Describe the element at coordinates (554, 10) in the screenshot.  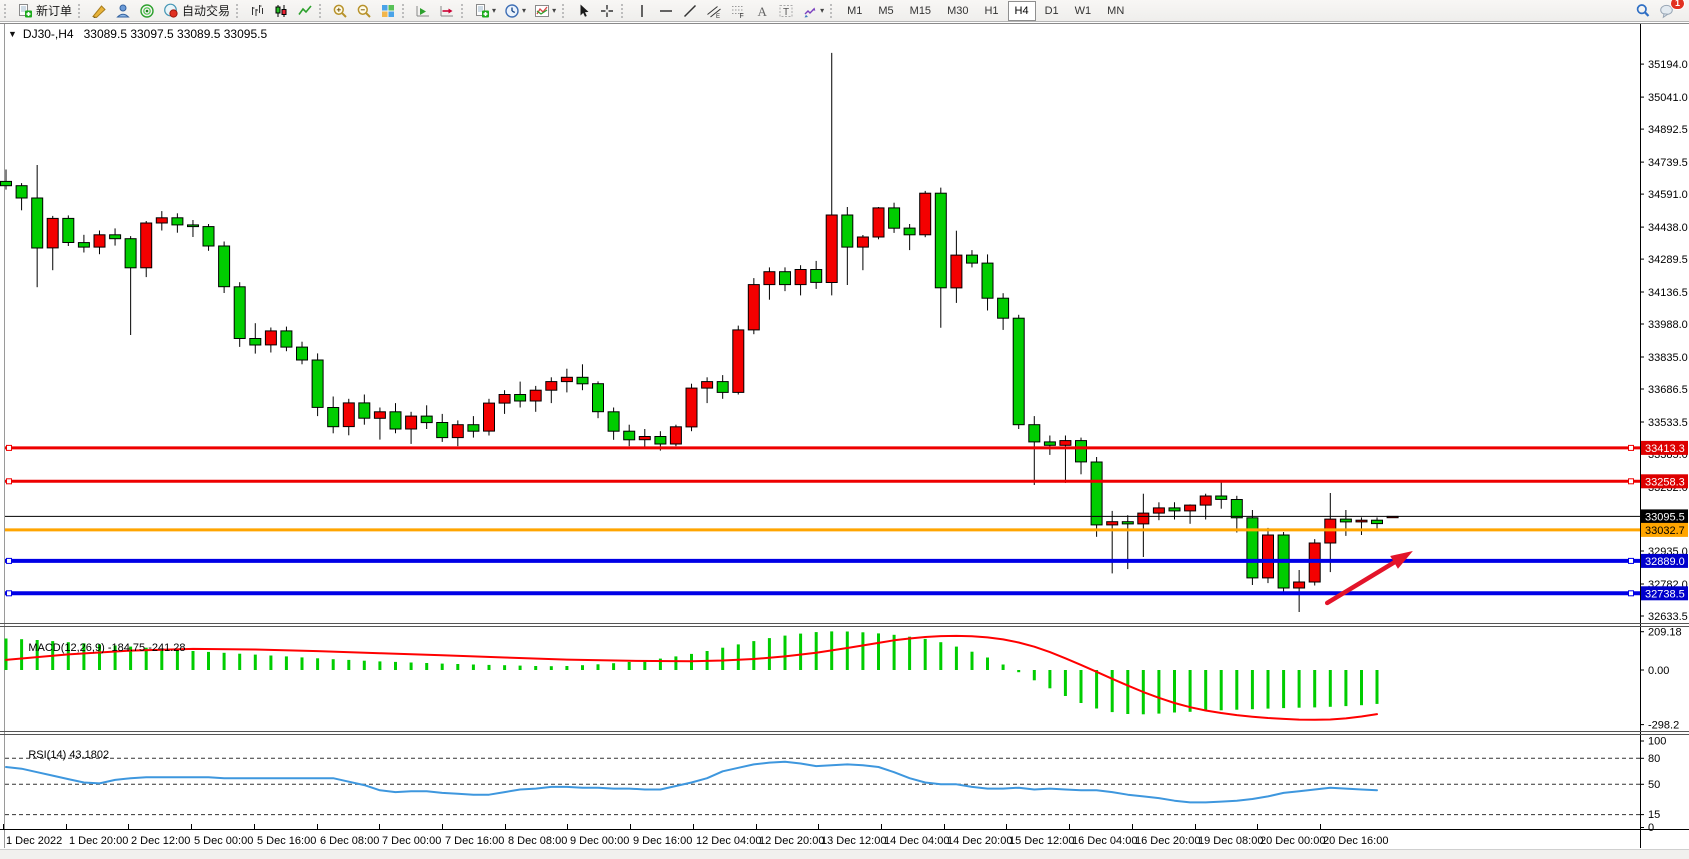
I see `caret-down-icon: ▾` at that location.